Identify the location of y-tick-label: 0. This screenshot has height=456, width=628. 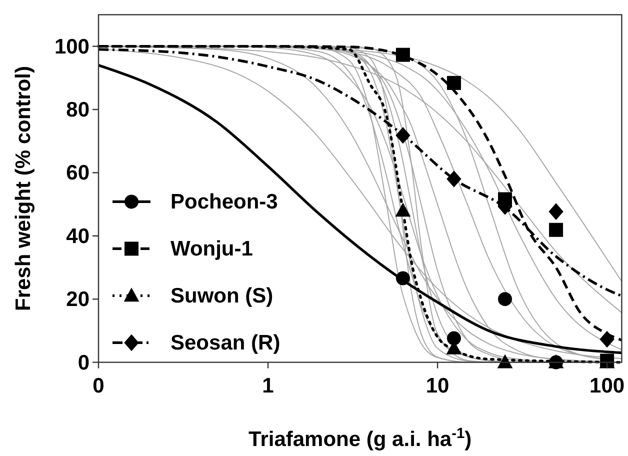
(84, 362).